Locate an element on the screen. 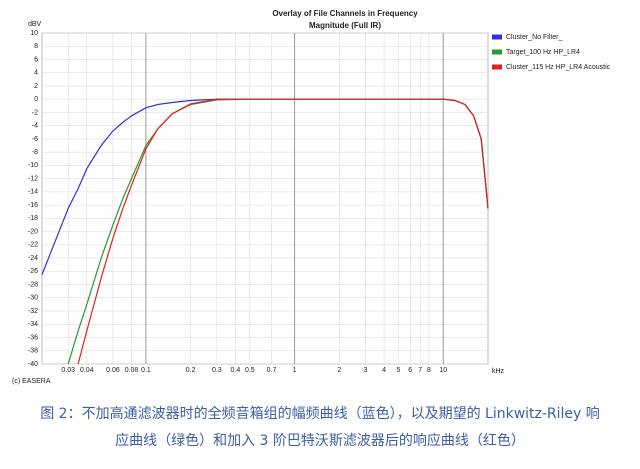 This screenshot has height=469, width=640. x-tick-label: 10 is located at coordinates (443, 370).